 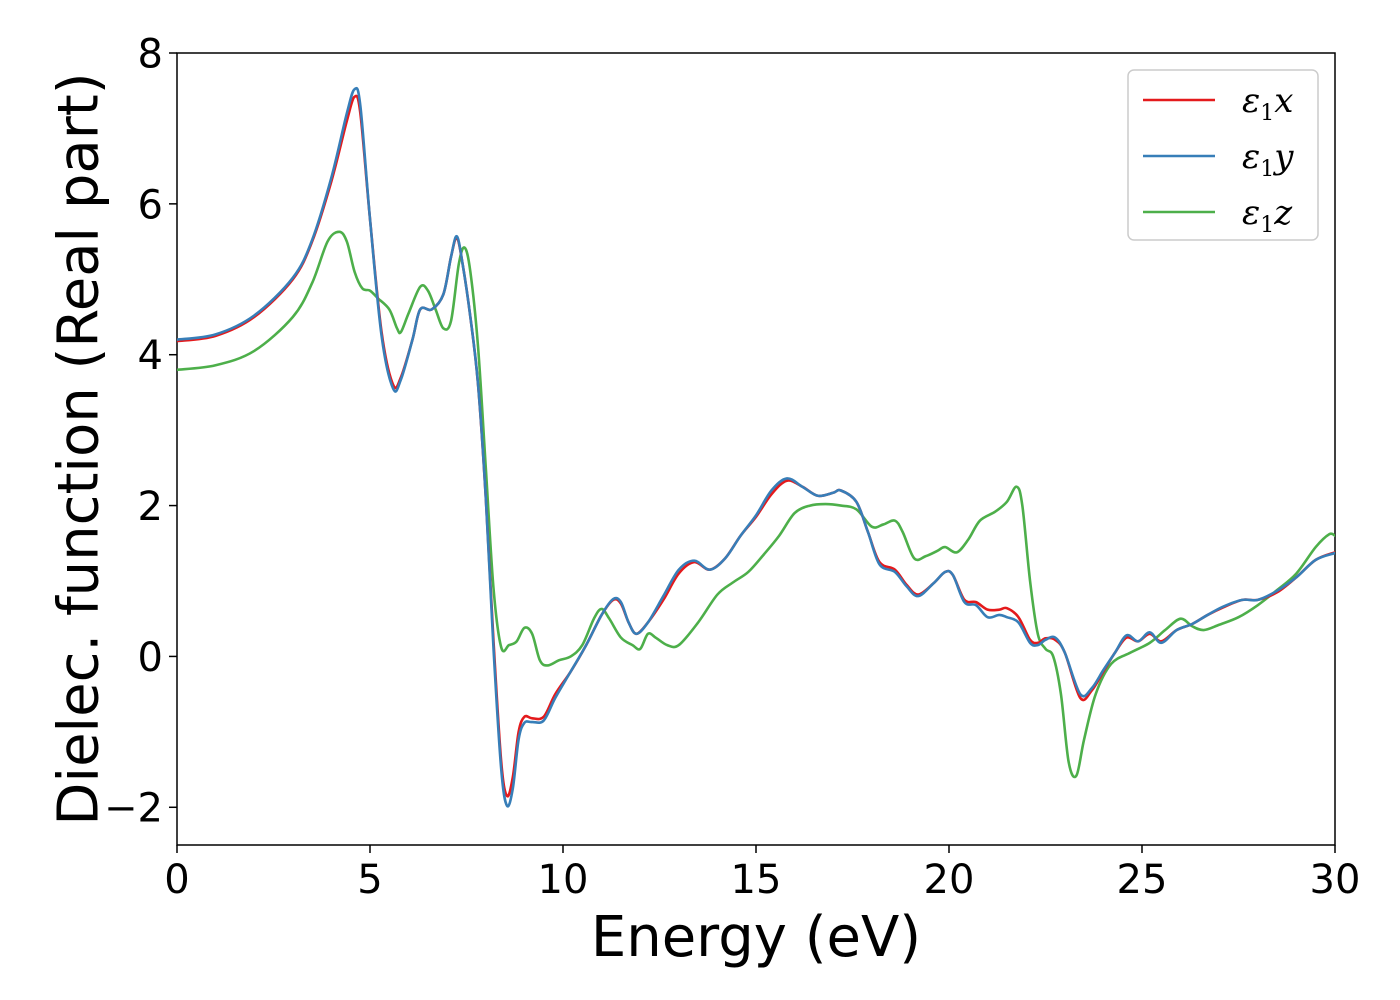 What do you see at coordinates (176, 880) in the screenshot?
I see `x-tick-label: 0` at bounding box center [176, 880].